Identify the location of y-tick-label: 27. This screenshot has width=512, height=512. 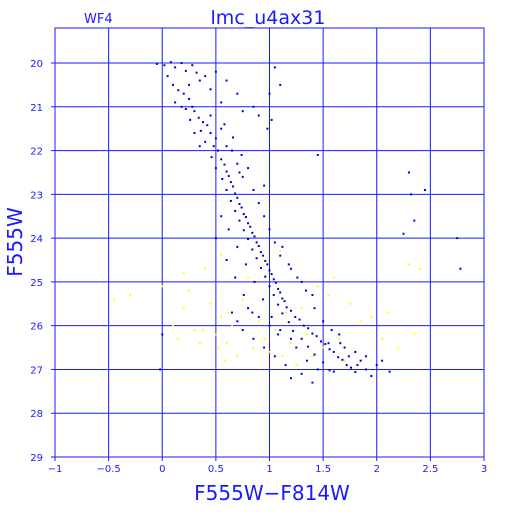
(36, 370).